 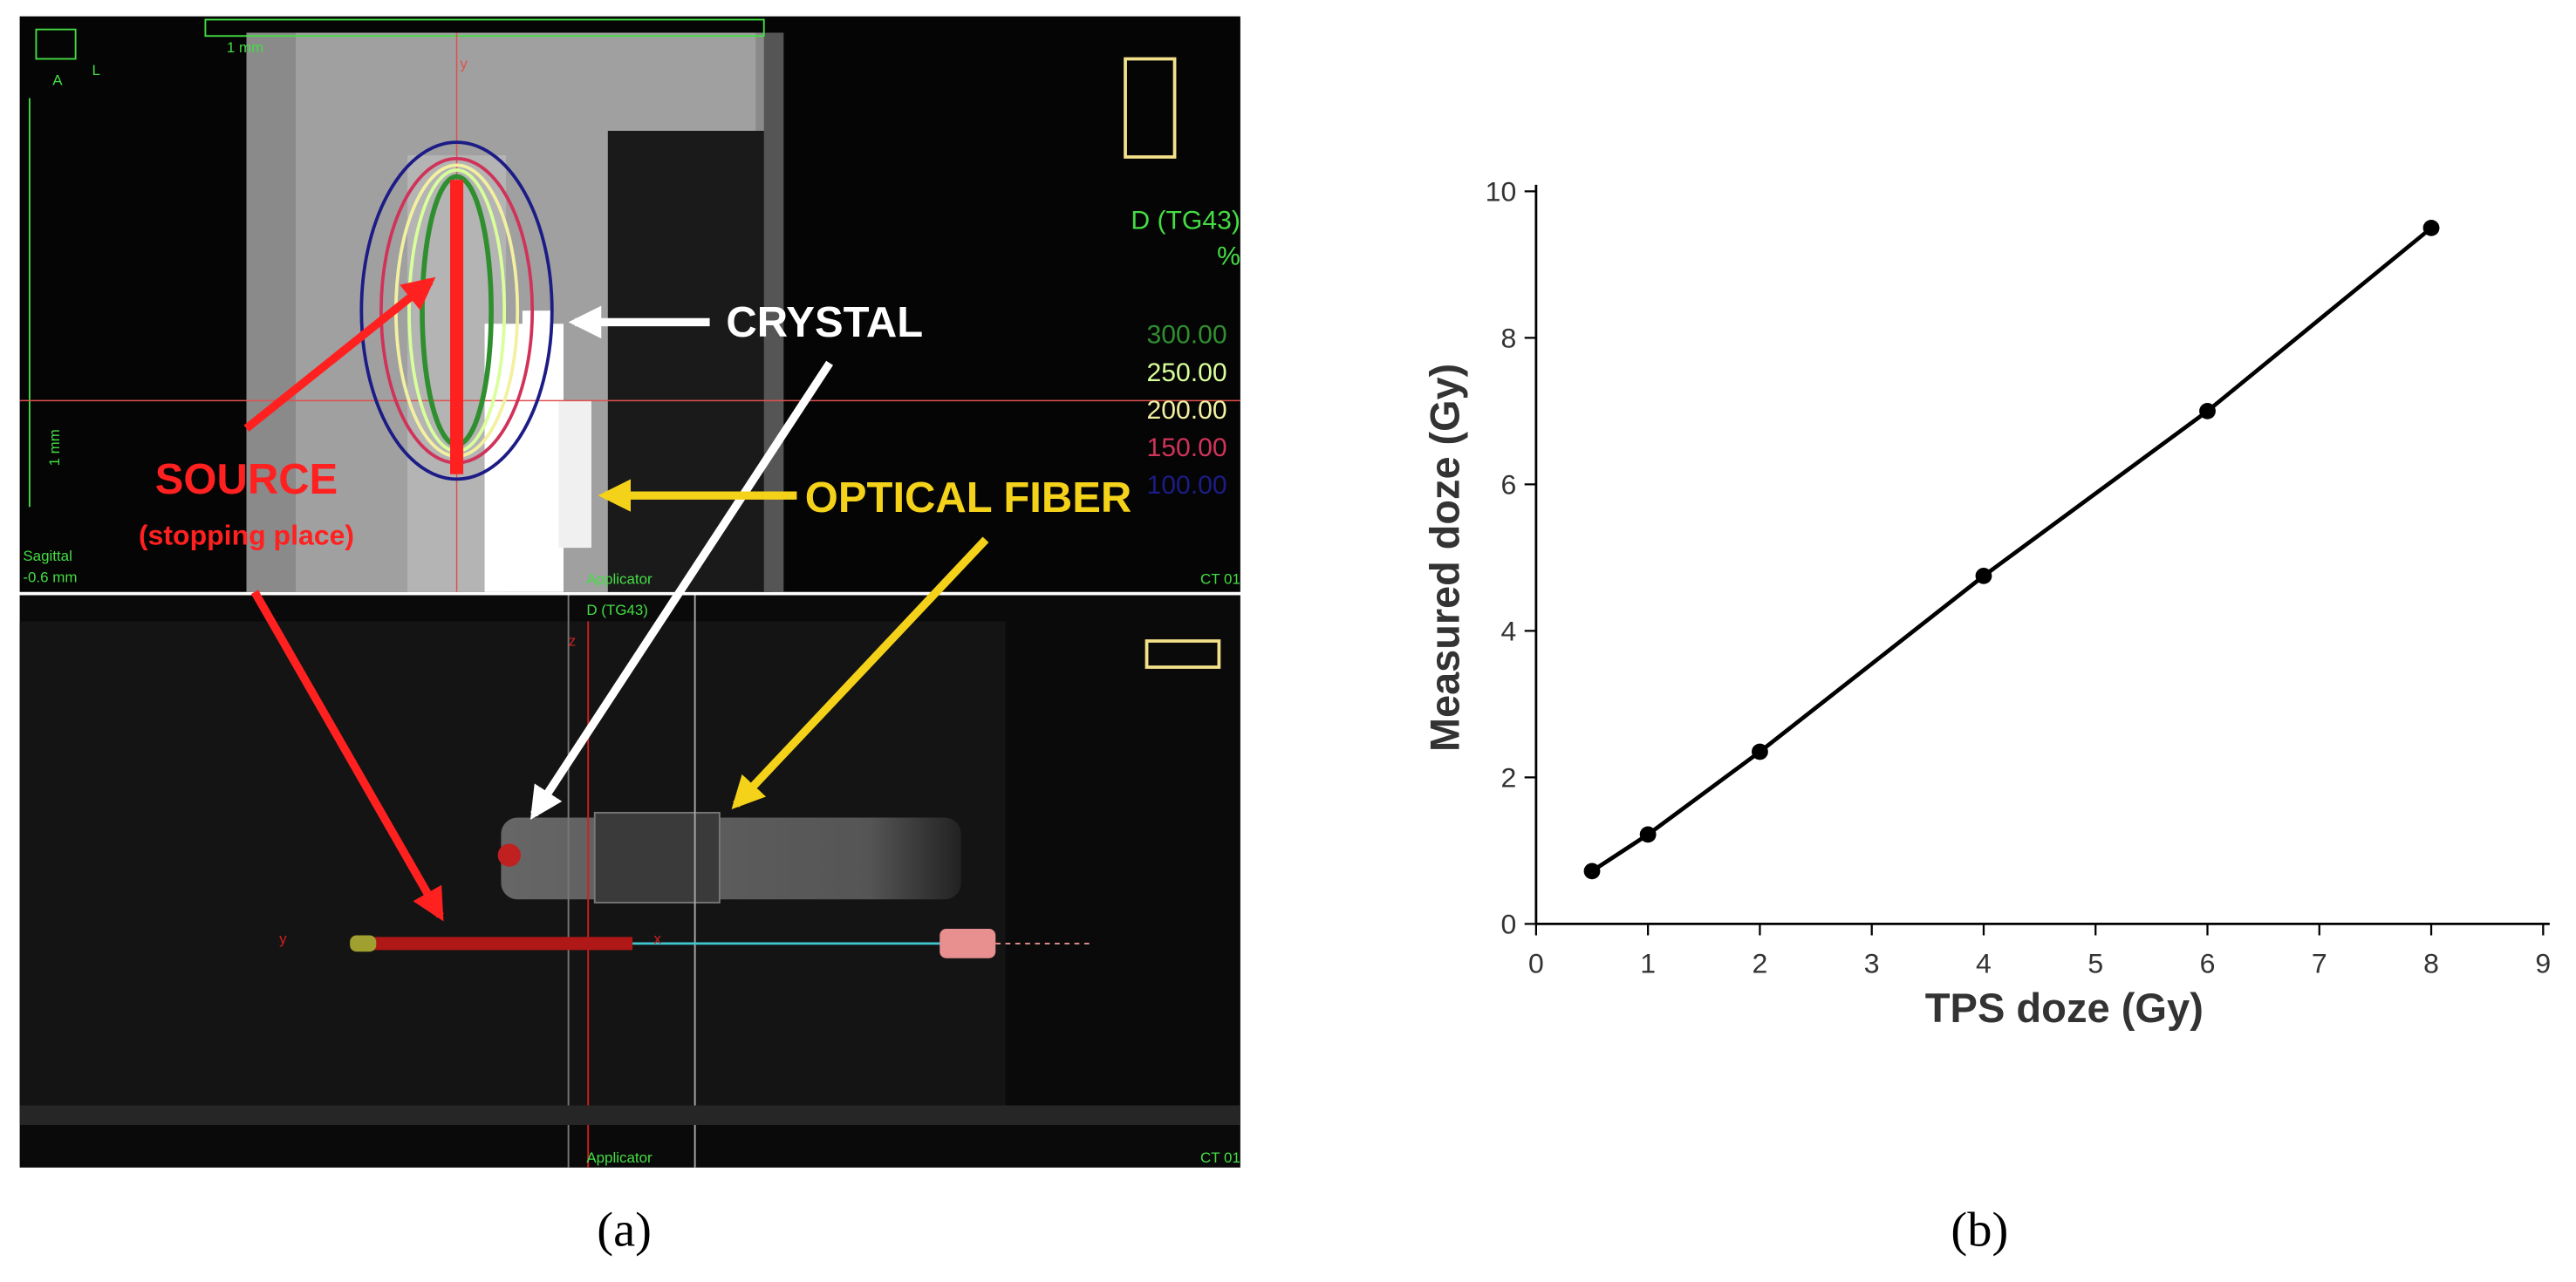 What do you see at coordinates (1984, 963) in the screenshot?
I see `x-tick-label: 4` at bounding box center [1984, 963].